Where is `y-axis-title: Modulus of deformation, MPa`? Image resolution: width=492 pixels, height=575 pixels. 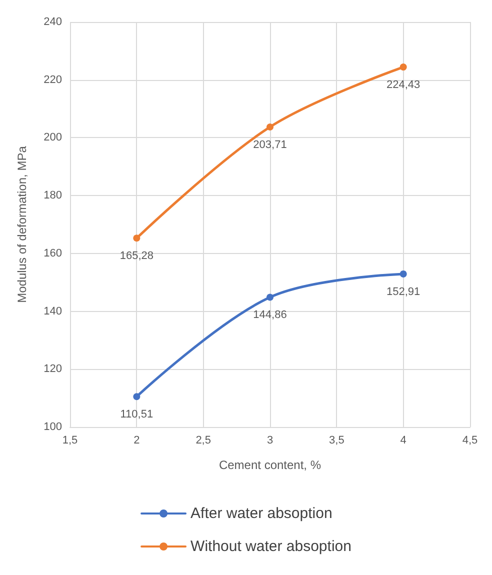
y-axis-title: Modulus of deformation, MPa is located at coordinates (22, 224).